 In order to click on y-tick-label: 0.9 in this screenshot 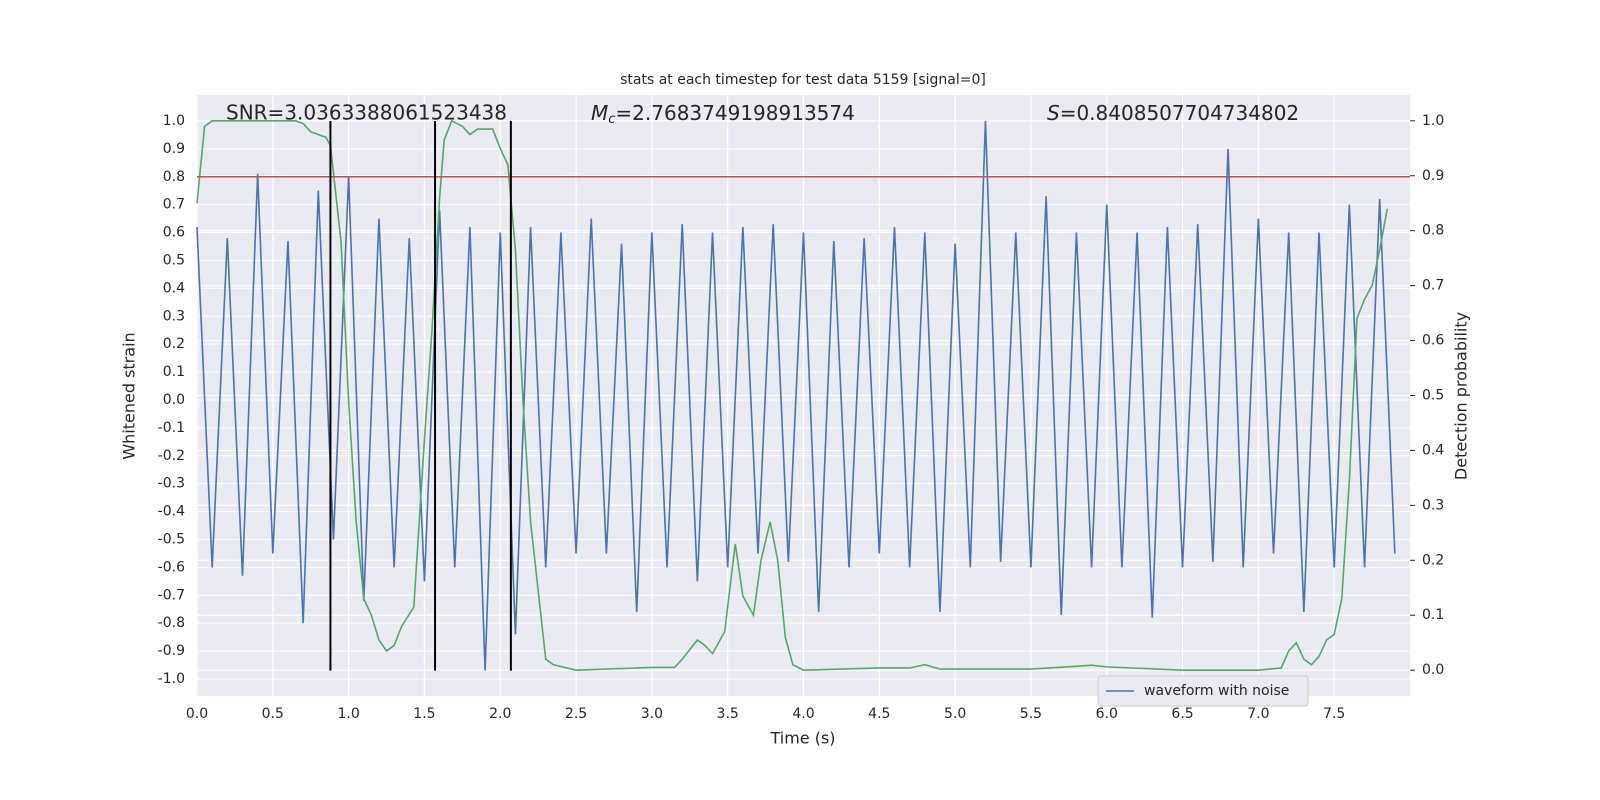, I will do `click(174, 149)`.